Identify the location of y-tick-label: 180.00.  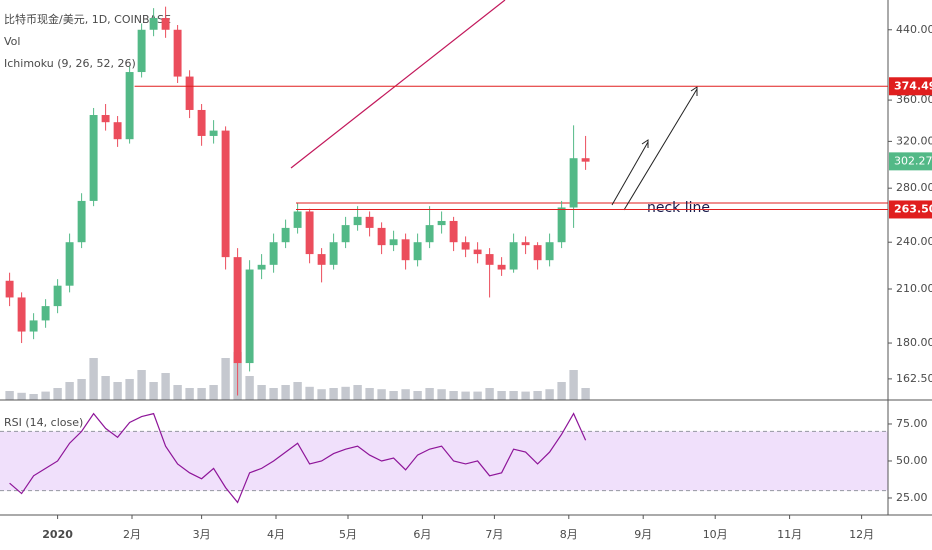
(914, 342).